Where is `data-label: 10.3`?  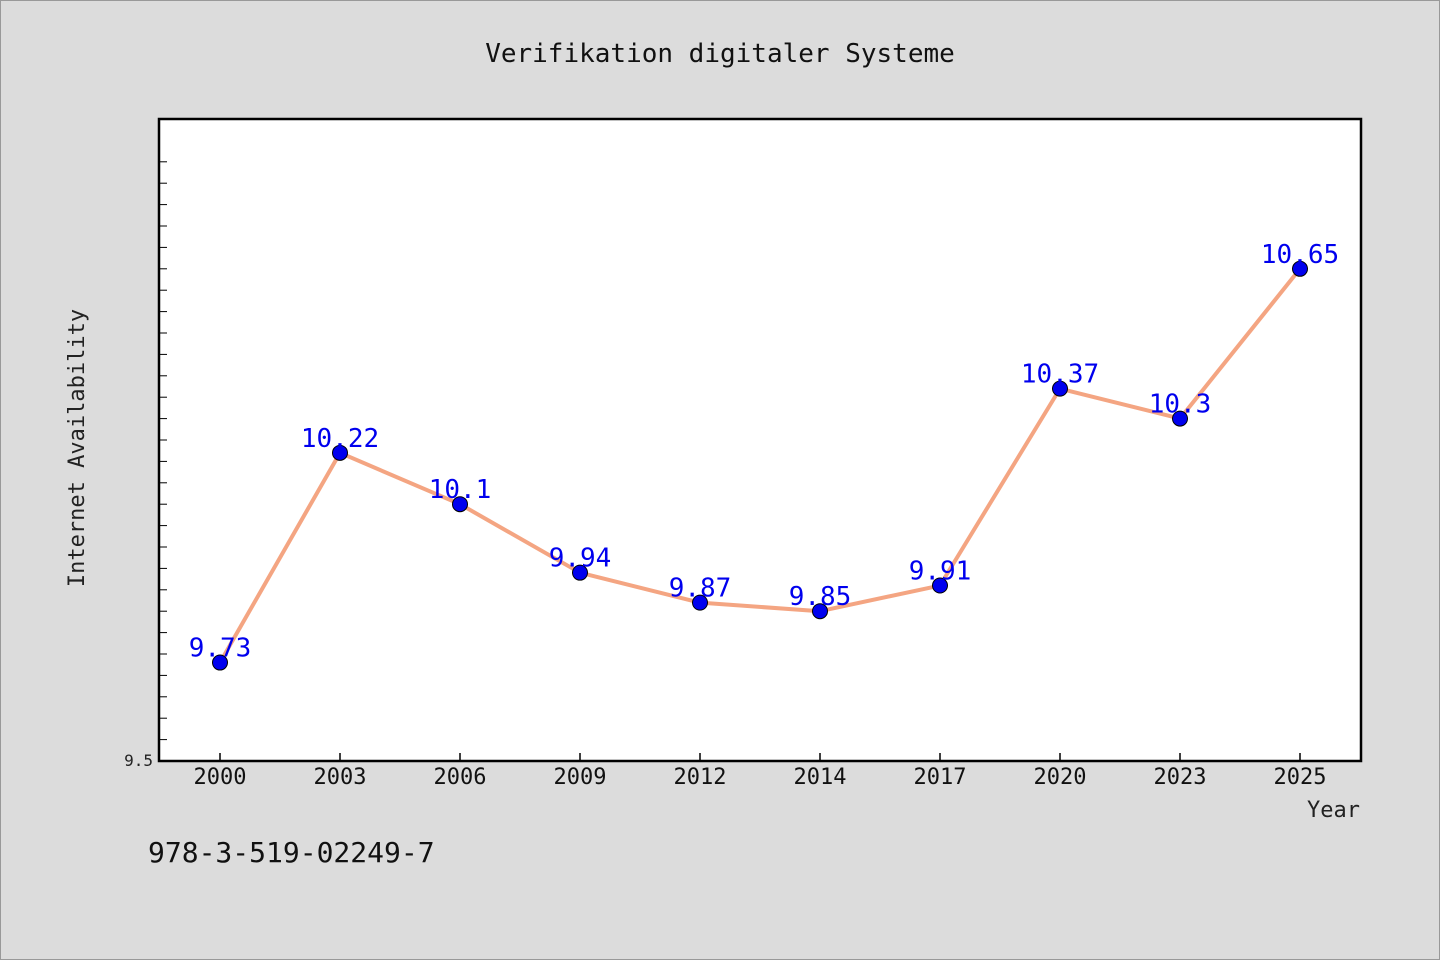 data-label: 10.3 is located at coordinates (1180, 405).